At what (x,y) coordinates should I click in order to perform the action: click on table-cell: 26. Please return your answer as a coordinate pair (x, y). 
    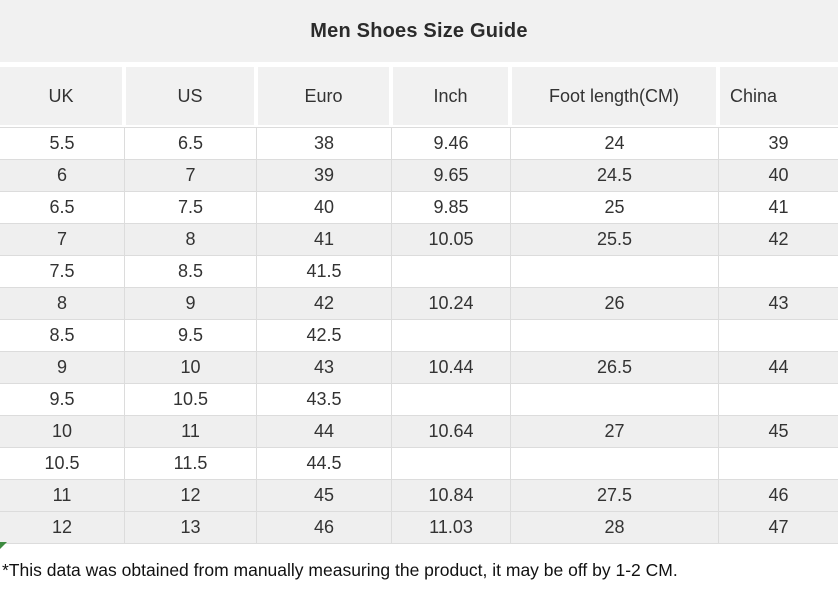
    Looking at the image, I should click on (615, 303).